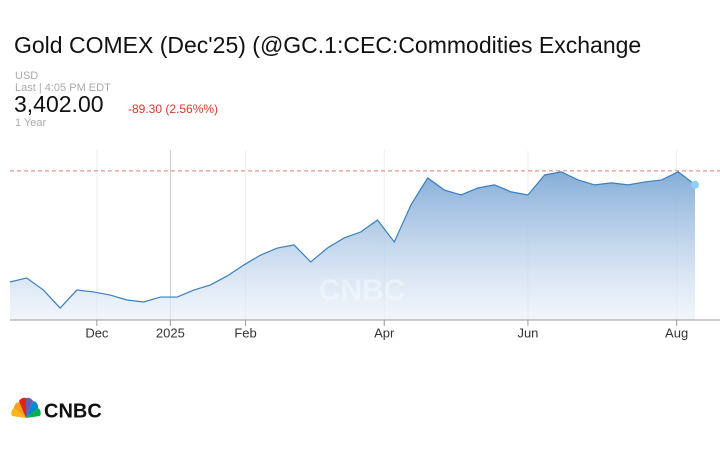 The height and width of the screenshot is (450, 720). What do you see at coordinates (63, 88) in the screenshot?
I see `last-time: Last | 4:05 PM EDT` at bounding box center [63, 88].